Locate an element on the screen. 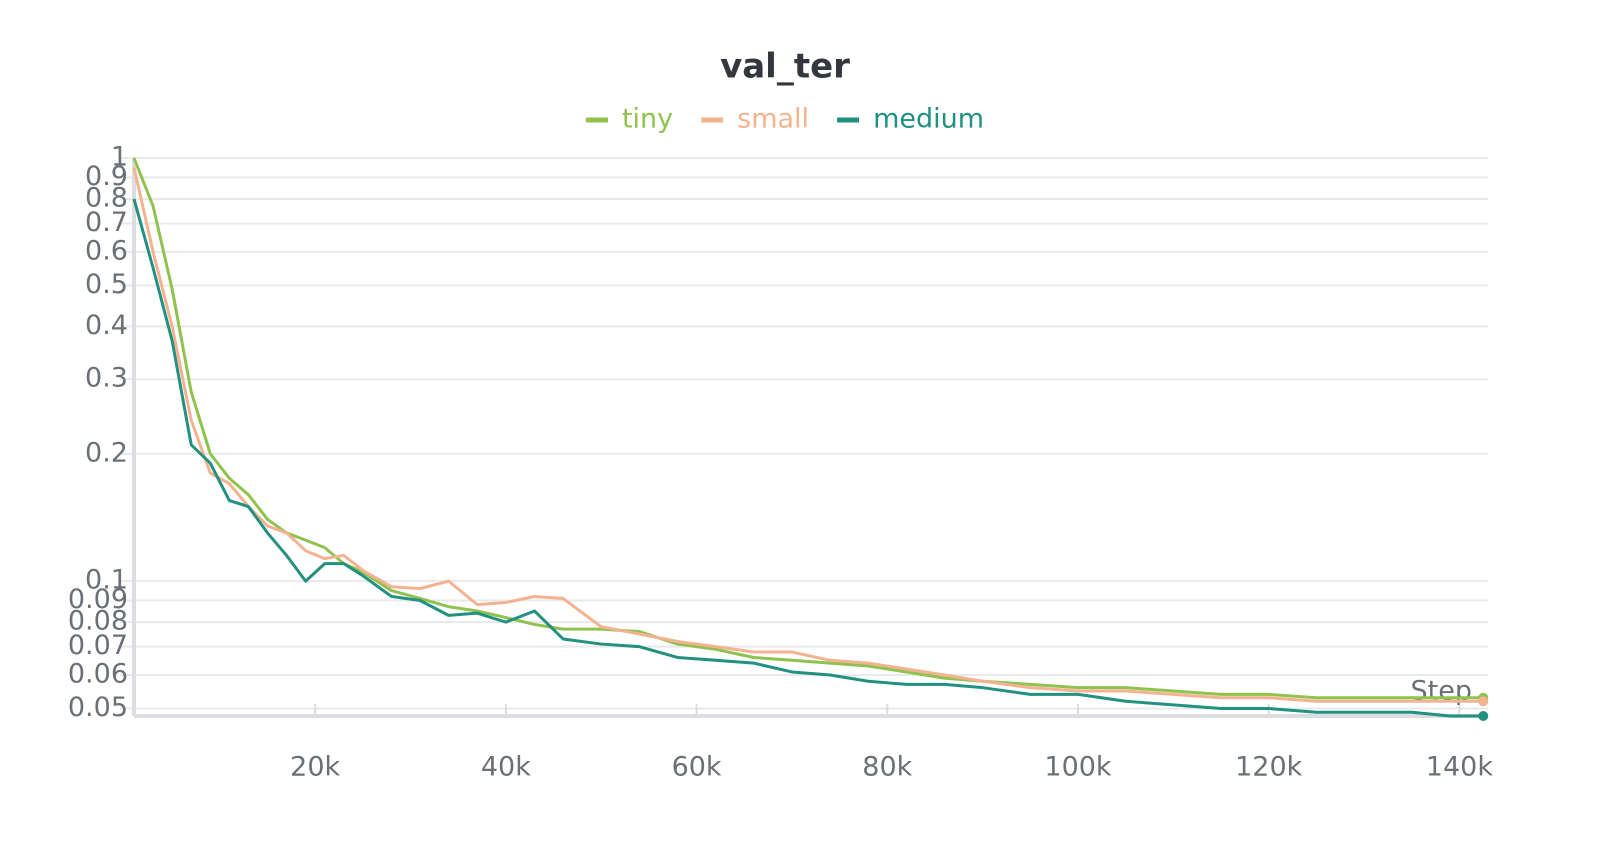 The height and width of the screenshot is (841, 1600). legend-label: small is located at coordinates (773, 119).